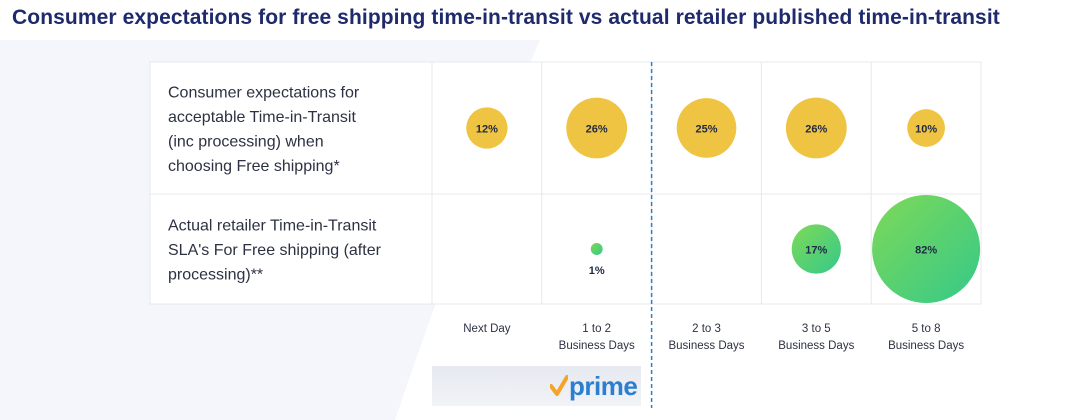 The width and height of the screenshot is (1081, 420). I want to click on row-label-line: choosing Free shipping*, so click(254, 166).